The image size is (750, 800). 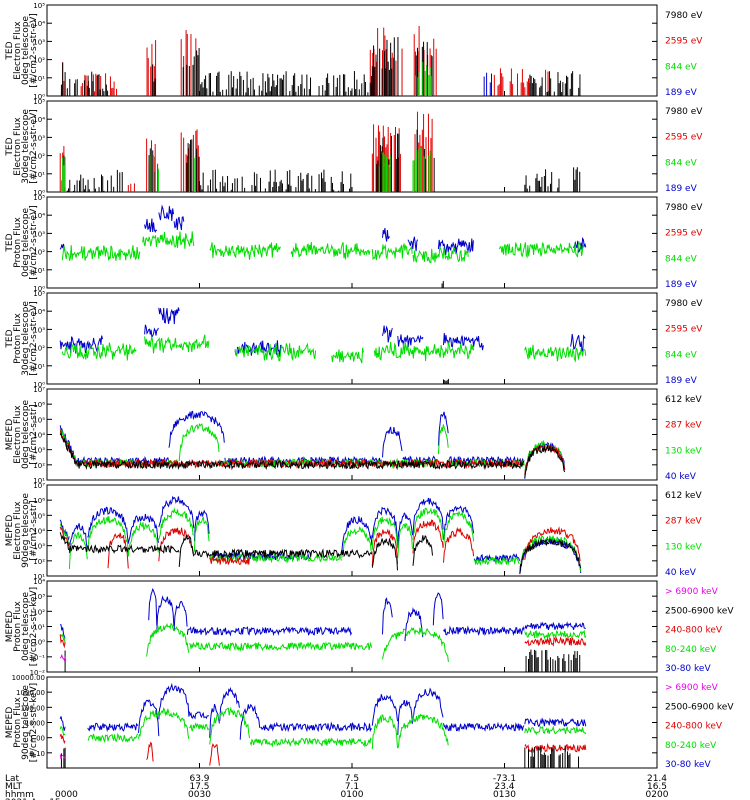 I want to click on y-tick-label: 10⁷, so click(x=39, y=390).